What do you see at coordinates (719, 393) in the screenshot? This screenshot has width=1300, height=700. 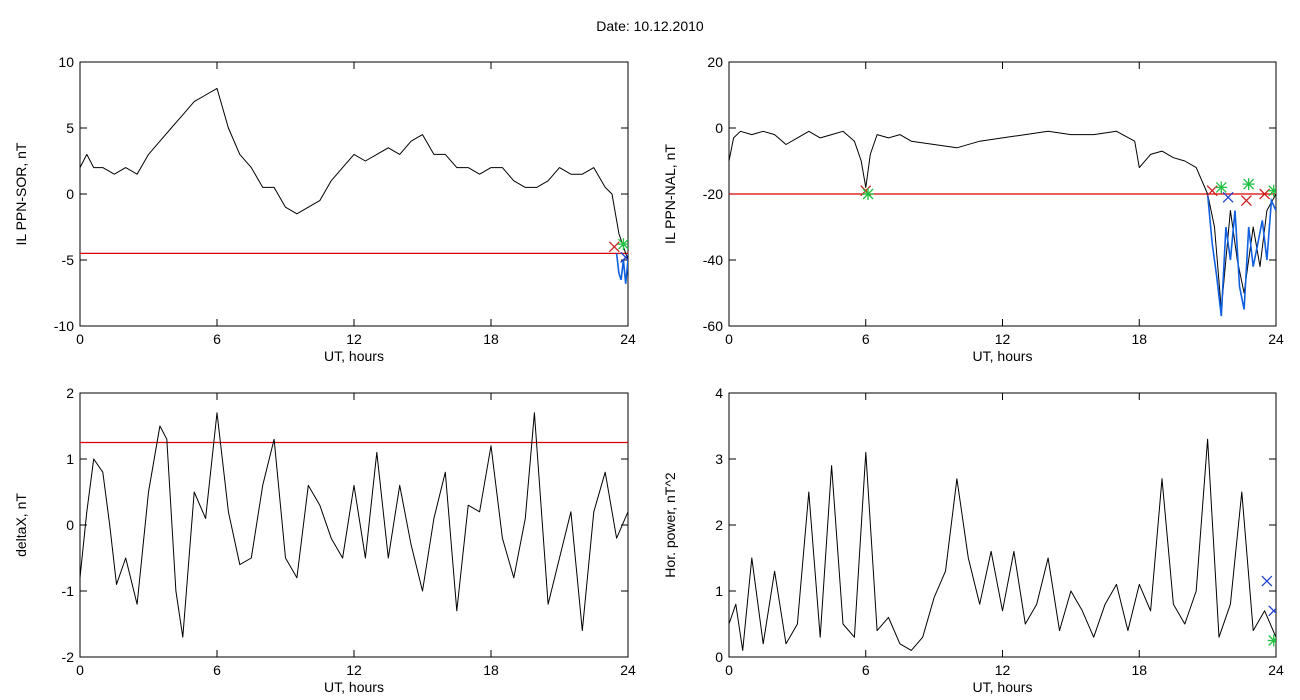 I see `y-tick-label: 4` at bounding box center [719, 393].